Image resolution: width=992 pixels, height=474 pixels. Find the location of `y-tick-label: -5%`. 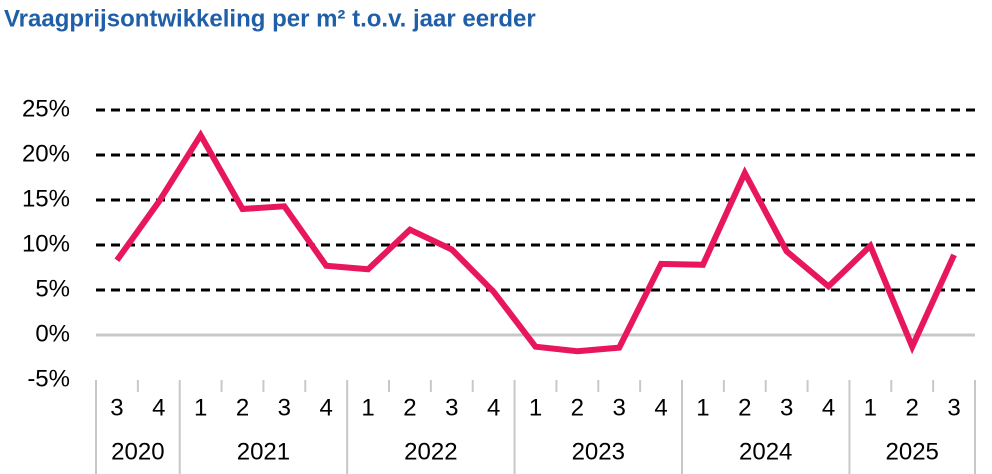

y-tick-label: -5% is located at coordinates (48, 378).